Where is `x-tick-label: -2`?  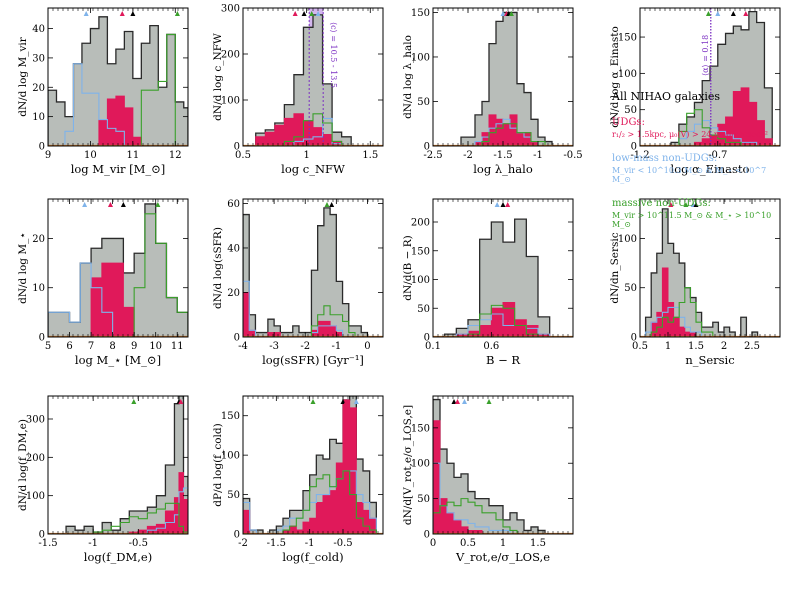 x-tick-label: -2 is located at coordinates (243, 543).